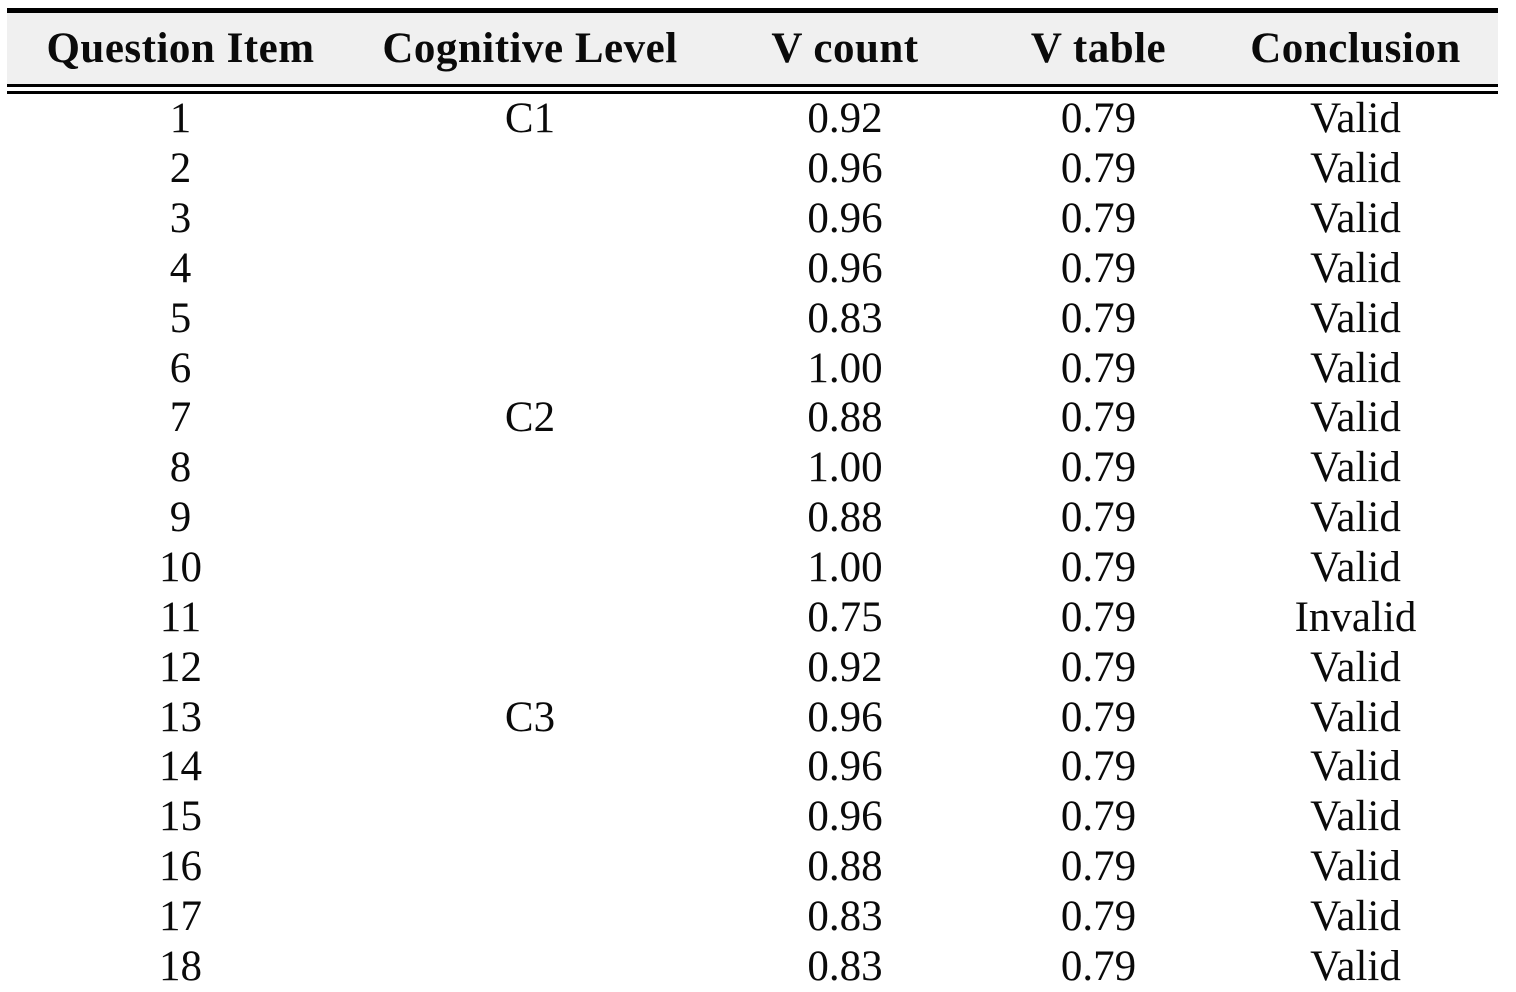  Describe the element at coordinates (752, 219) in the screenshot. I see `table-row: 3 0.96 0.79 Valid` at that location.